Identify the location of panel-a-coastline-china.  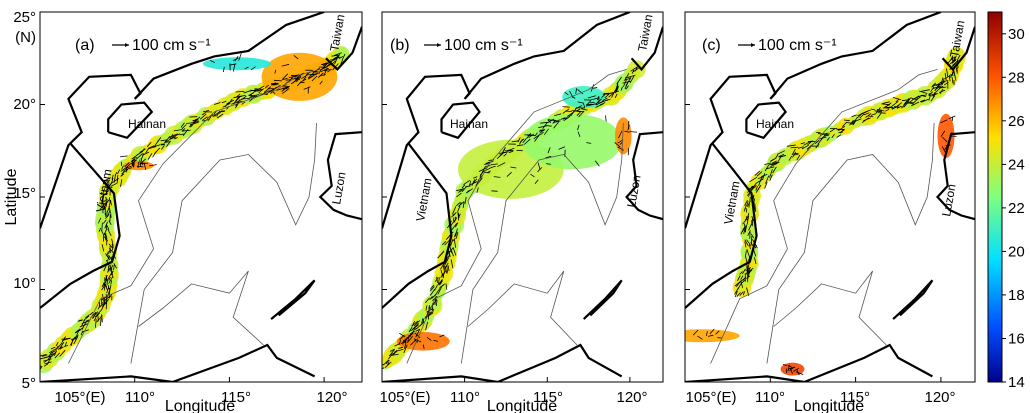
(182, 120).